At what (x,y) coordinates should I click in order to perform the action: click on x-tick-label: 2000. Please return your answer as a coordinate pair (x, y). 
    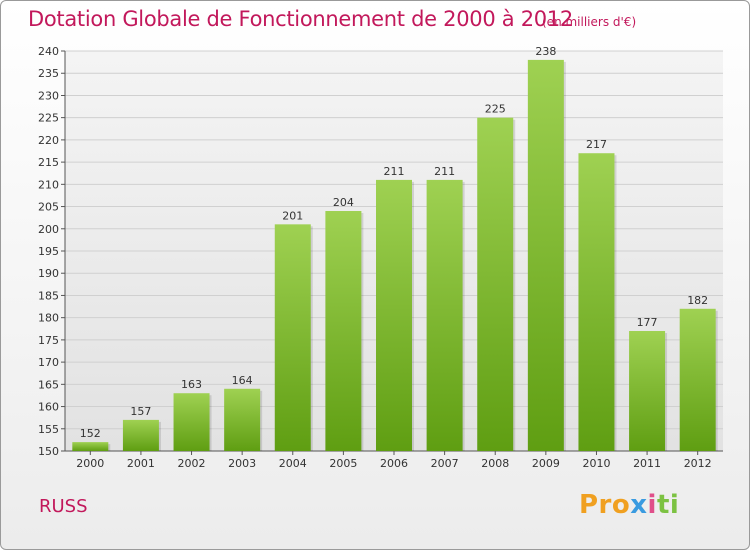
    Looking at the image, I should click on (90, 463).